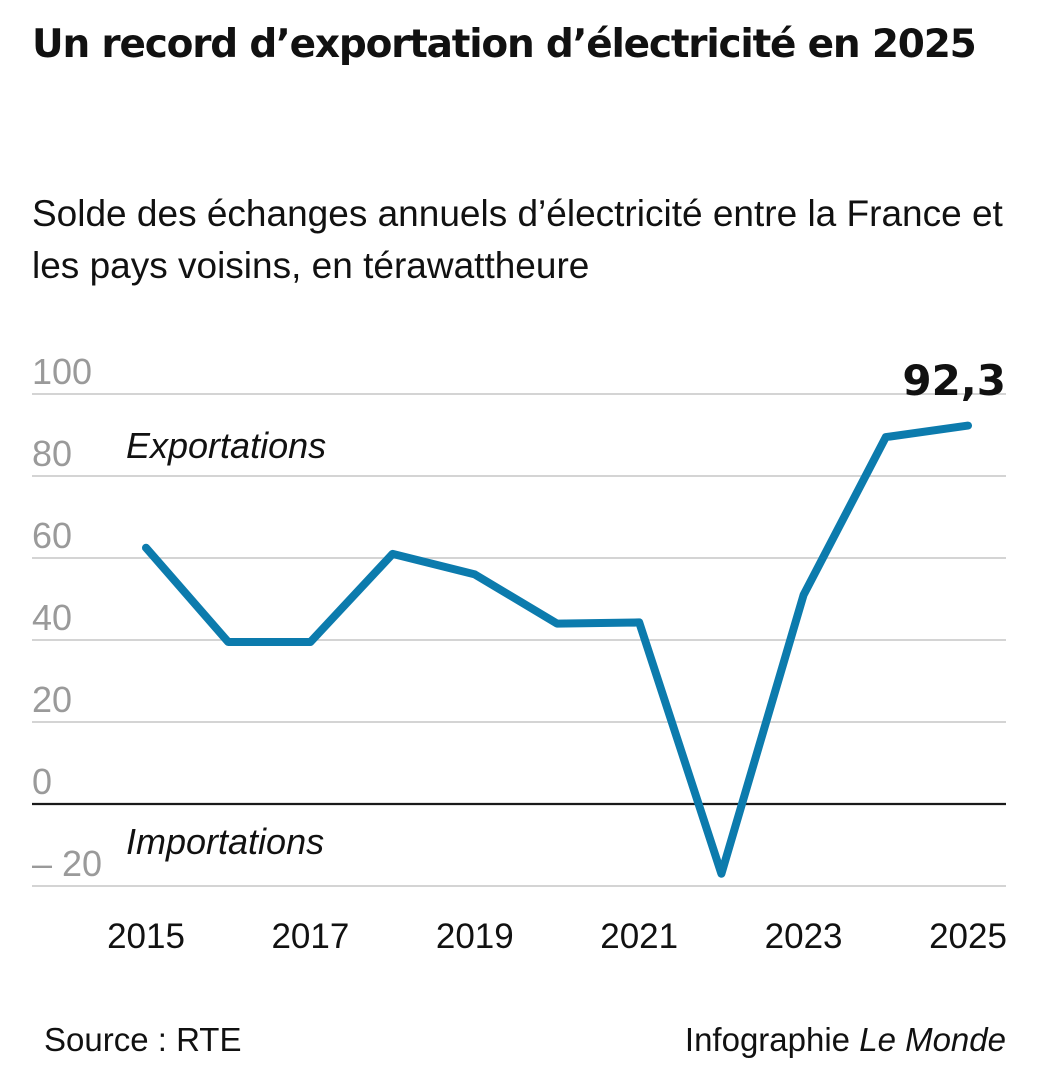 Image resolution: width=1050 pixels, height=1078 pixels. What do you see at coordinates (475, 936) in the screenshot?
I see `x-tick-label: 2019` at bounding box center [475, 936].